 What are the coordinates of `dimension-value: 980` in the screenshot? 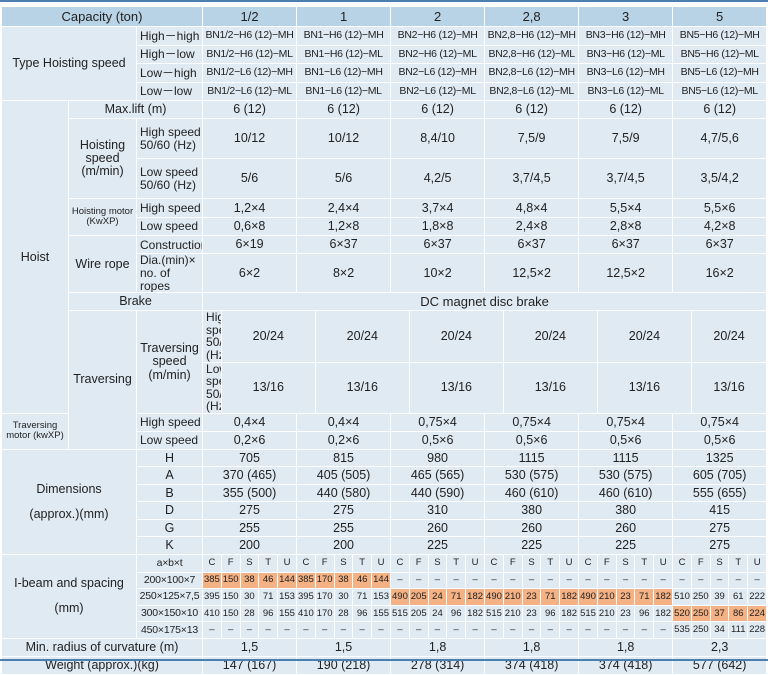 It's located at (438, 458).